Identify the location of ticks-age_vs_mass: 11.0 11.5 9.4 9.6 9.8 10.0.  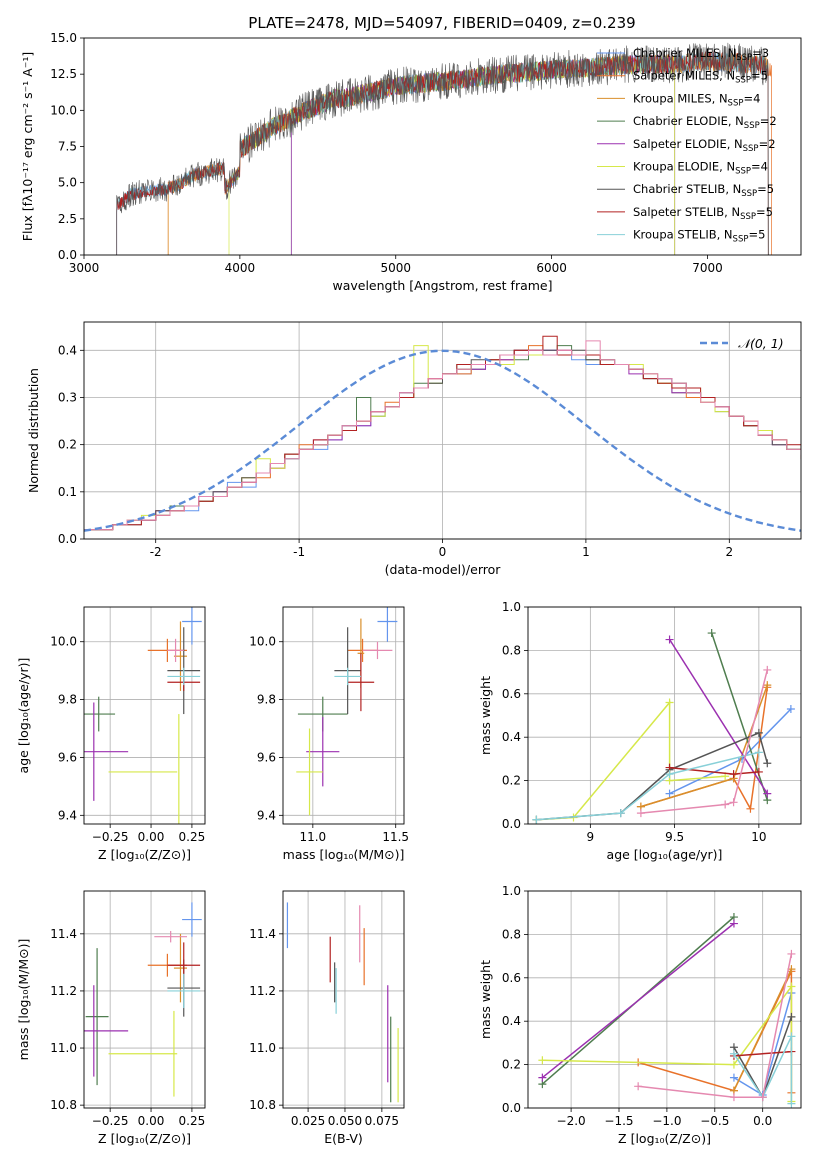
(329, 739).